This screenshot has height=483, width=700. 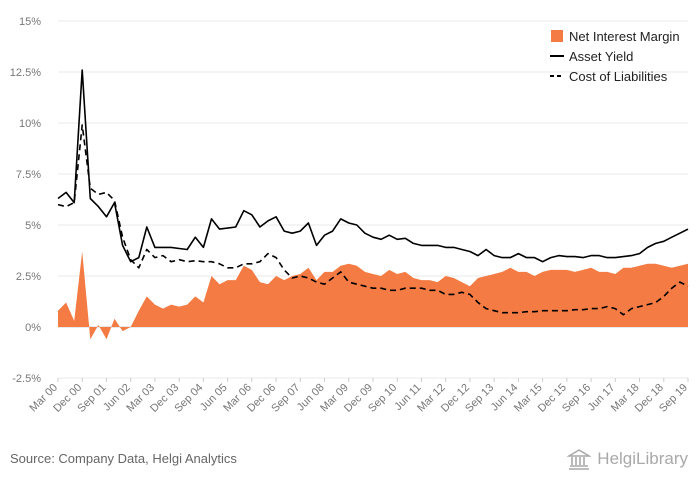 I want to click on legend-label: Asset Yield, so click(x=601, y=56).